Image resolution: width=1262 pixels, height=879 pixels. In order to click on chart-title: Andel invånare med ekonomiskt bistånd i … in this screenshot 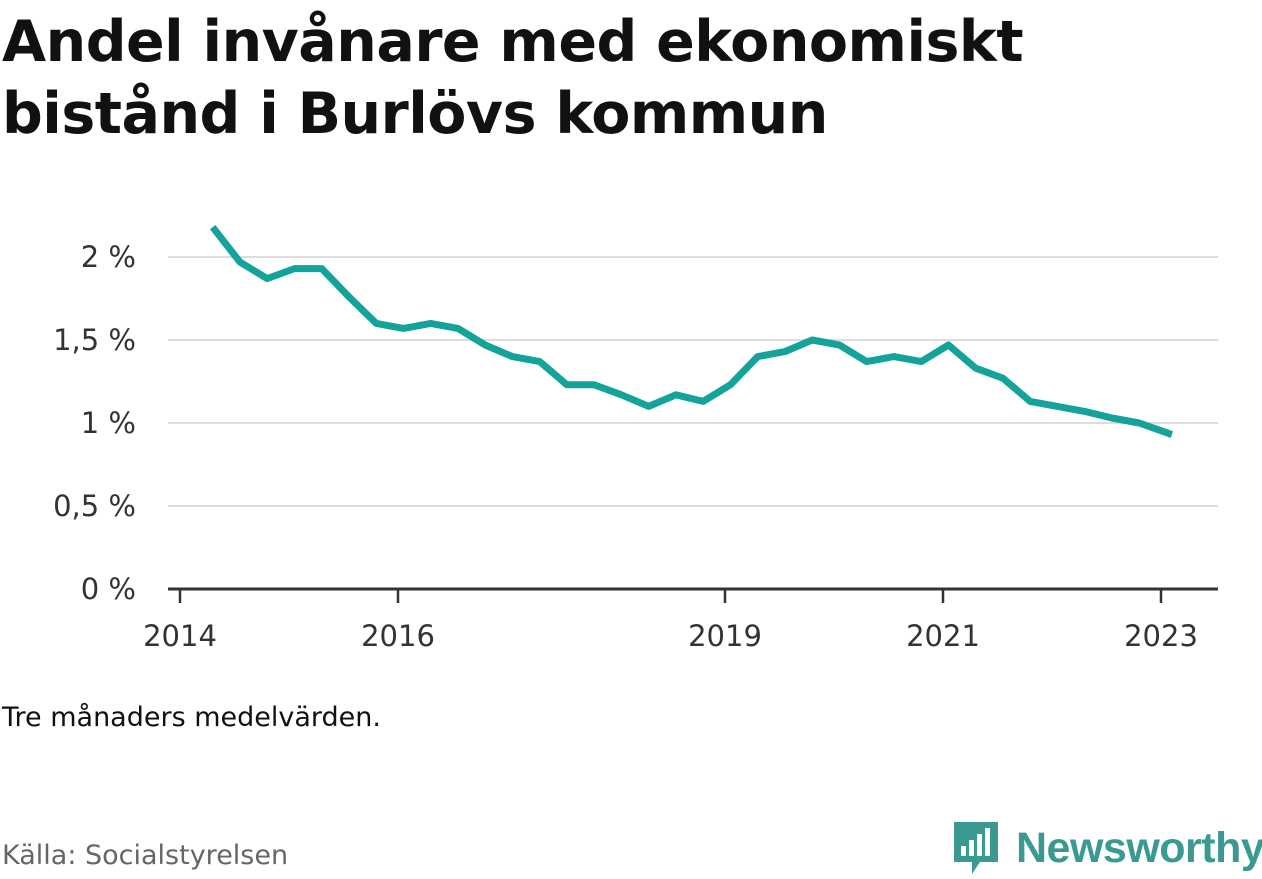, I will do `click(513, 78)`.